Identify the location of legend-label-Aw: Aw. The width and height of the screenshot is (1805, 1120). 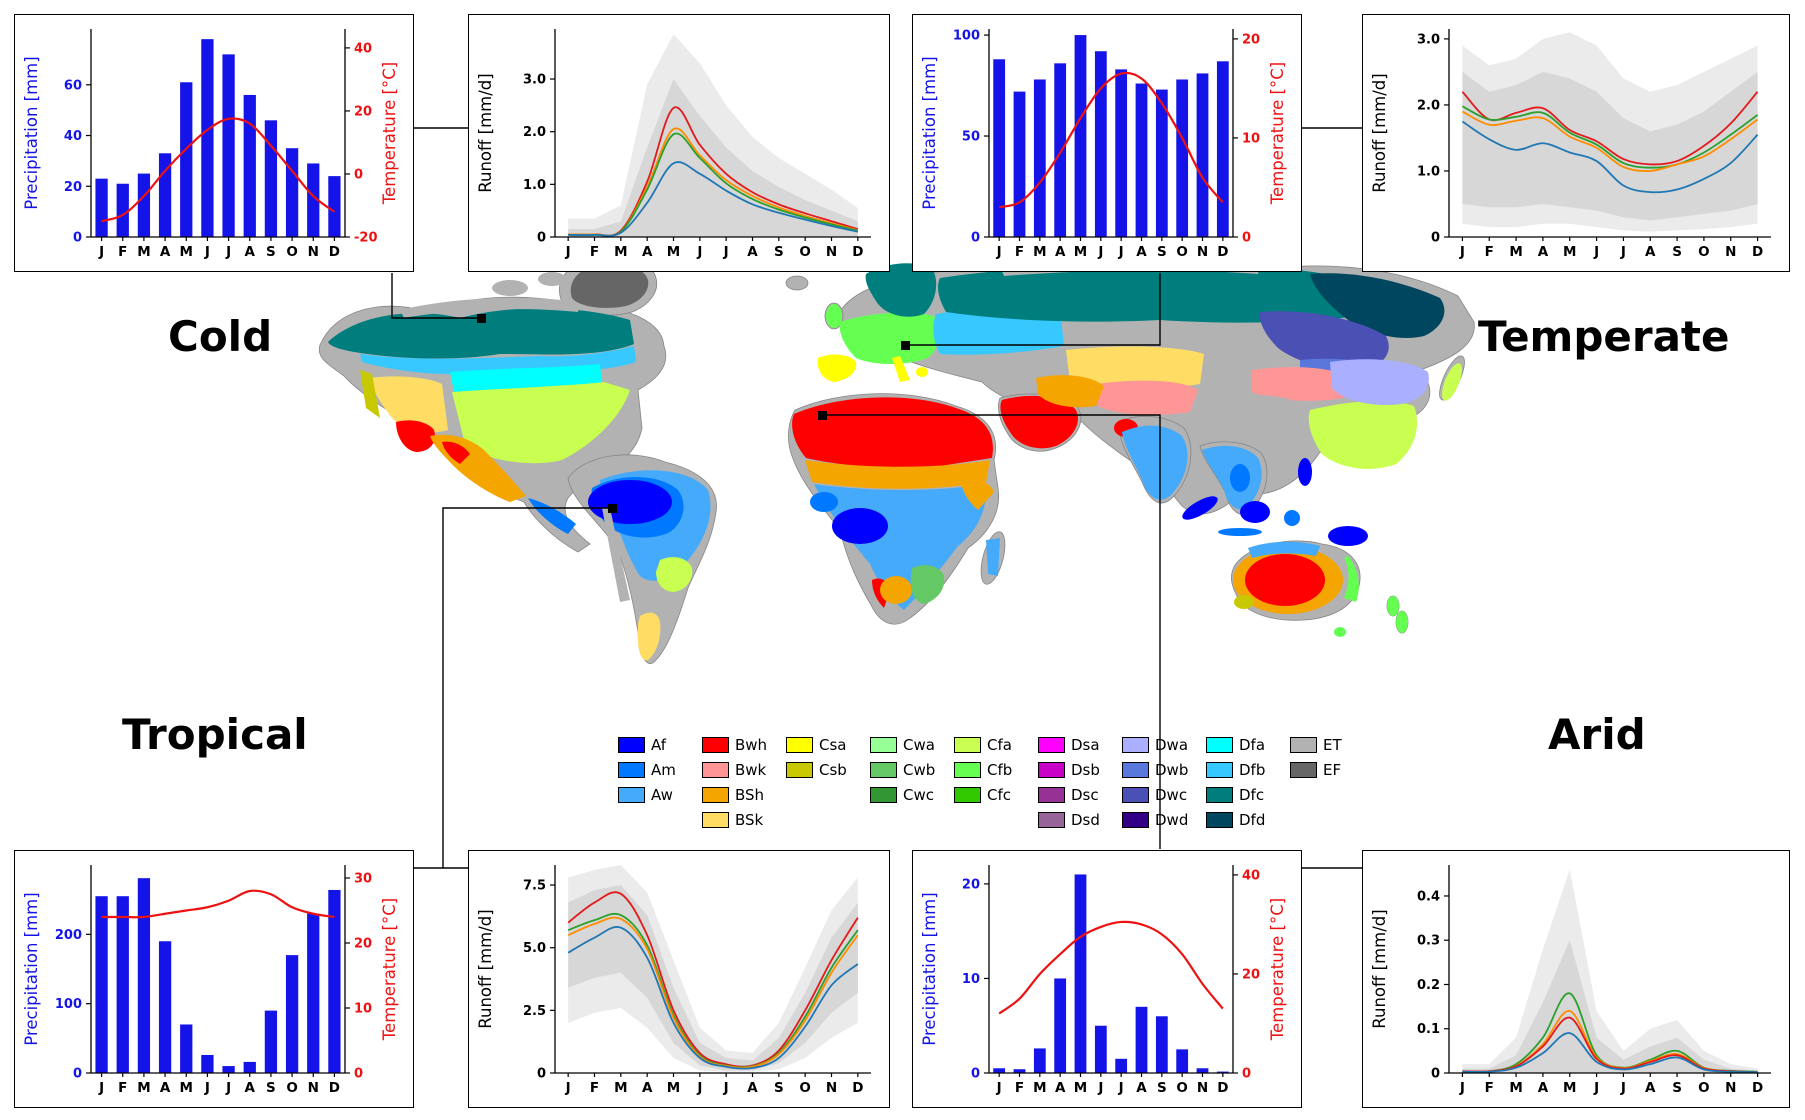
(662, 795).